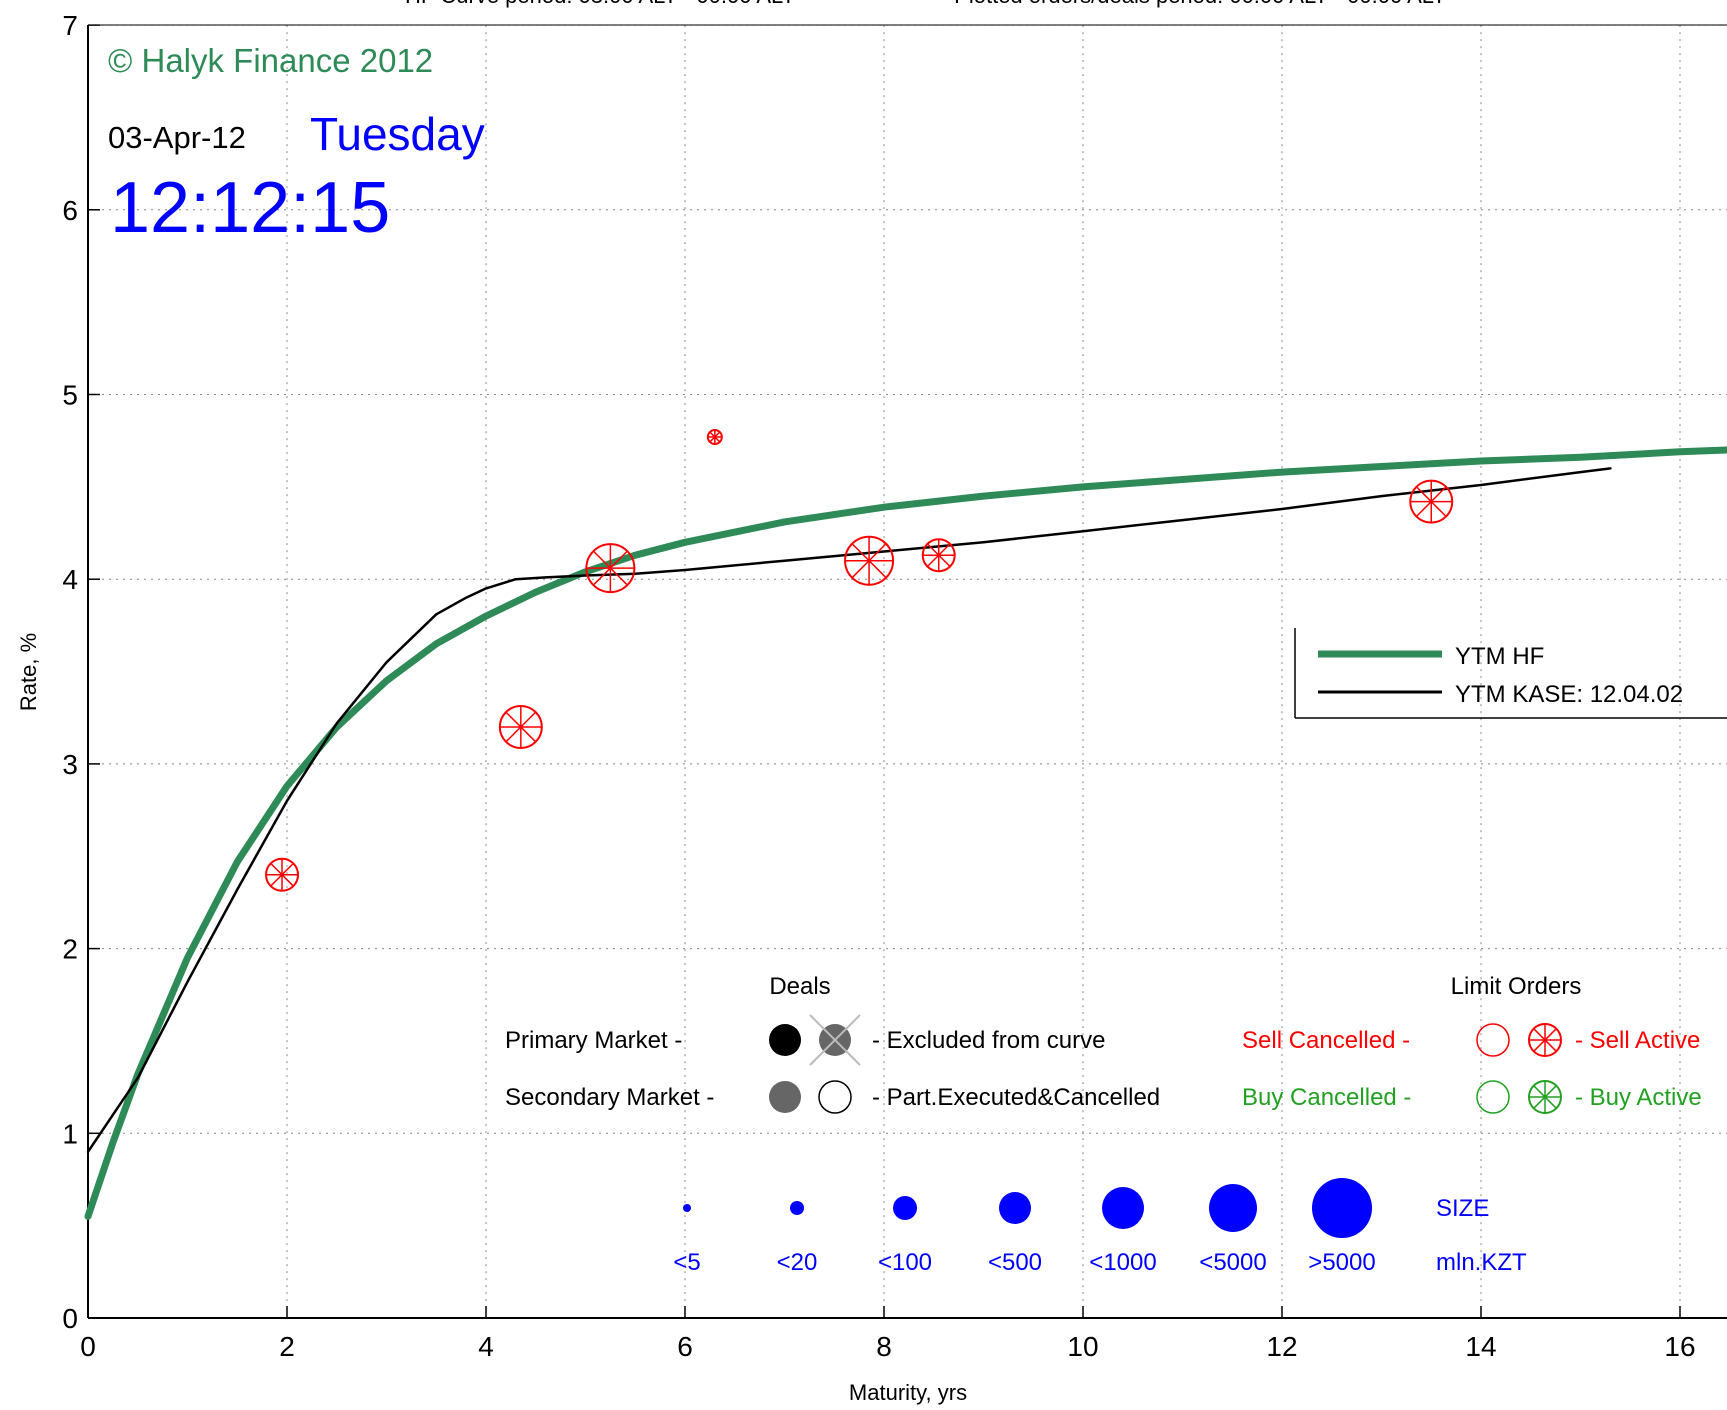  I want to click on sell-active-marker, so click(1545, 1040).